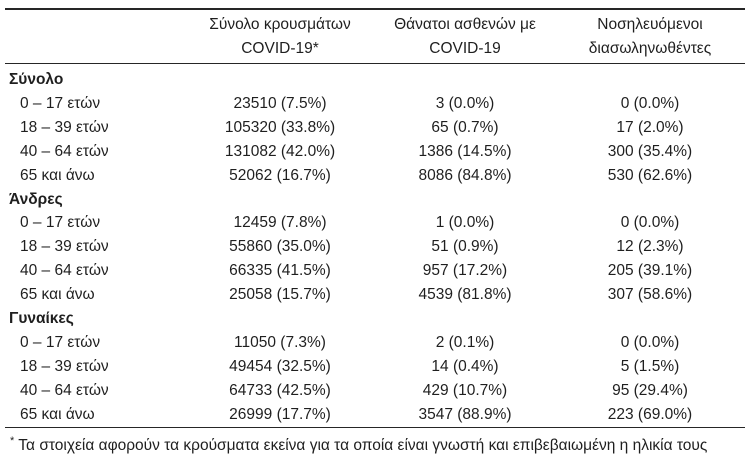 This screenshot has height=468, width=750. What do you see at coordinates (280, 342) in the screenshot?
I see `cases-cell: 11050 (7.3%)` at bounding box center [280, 342].